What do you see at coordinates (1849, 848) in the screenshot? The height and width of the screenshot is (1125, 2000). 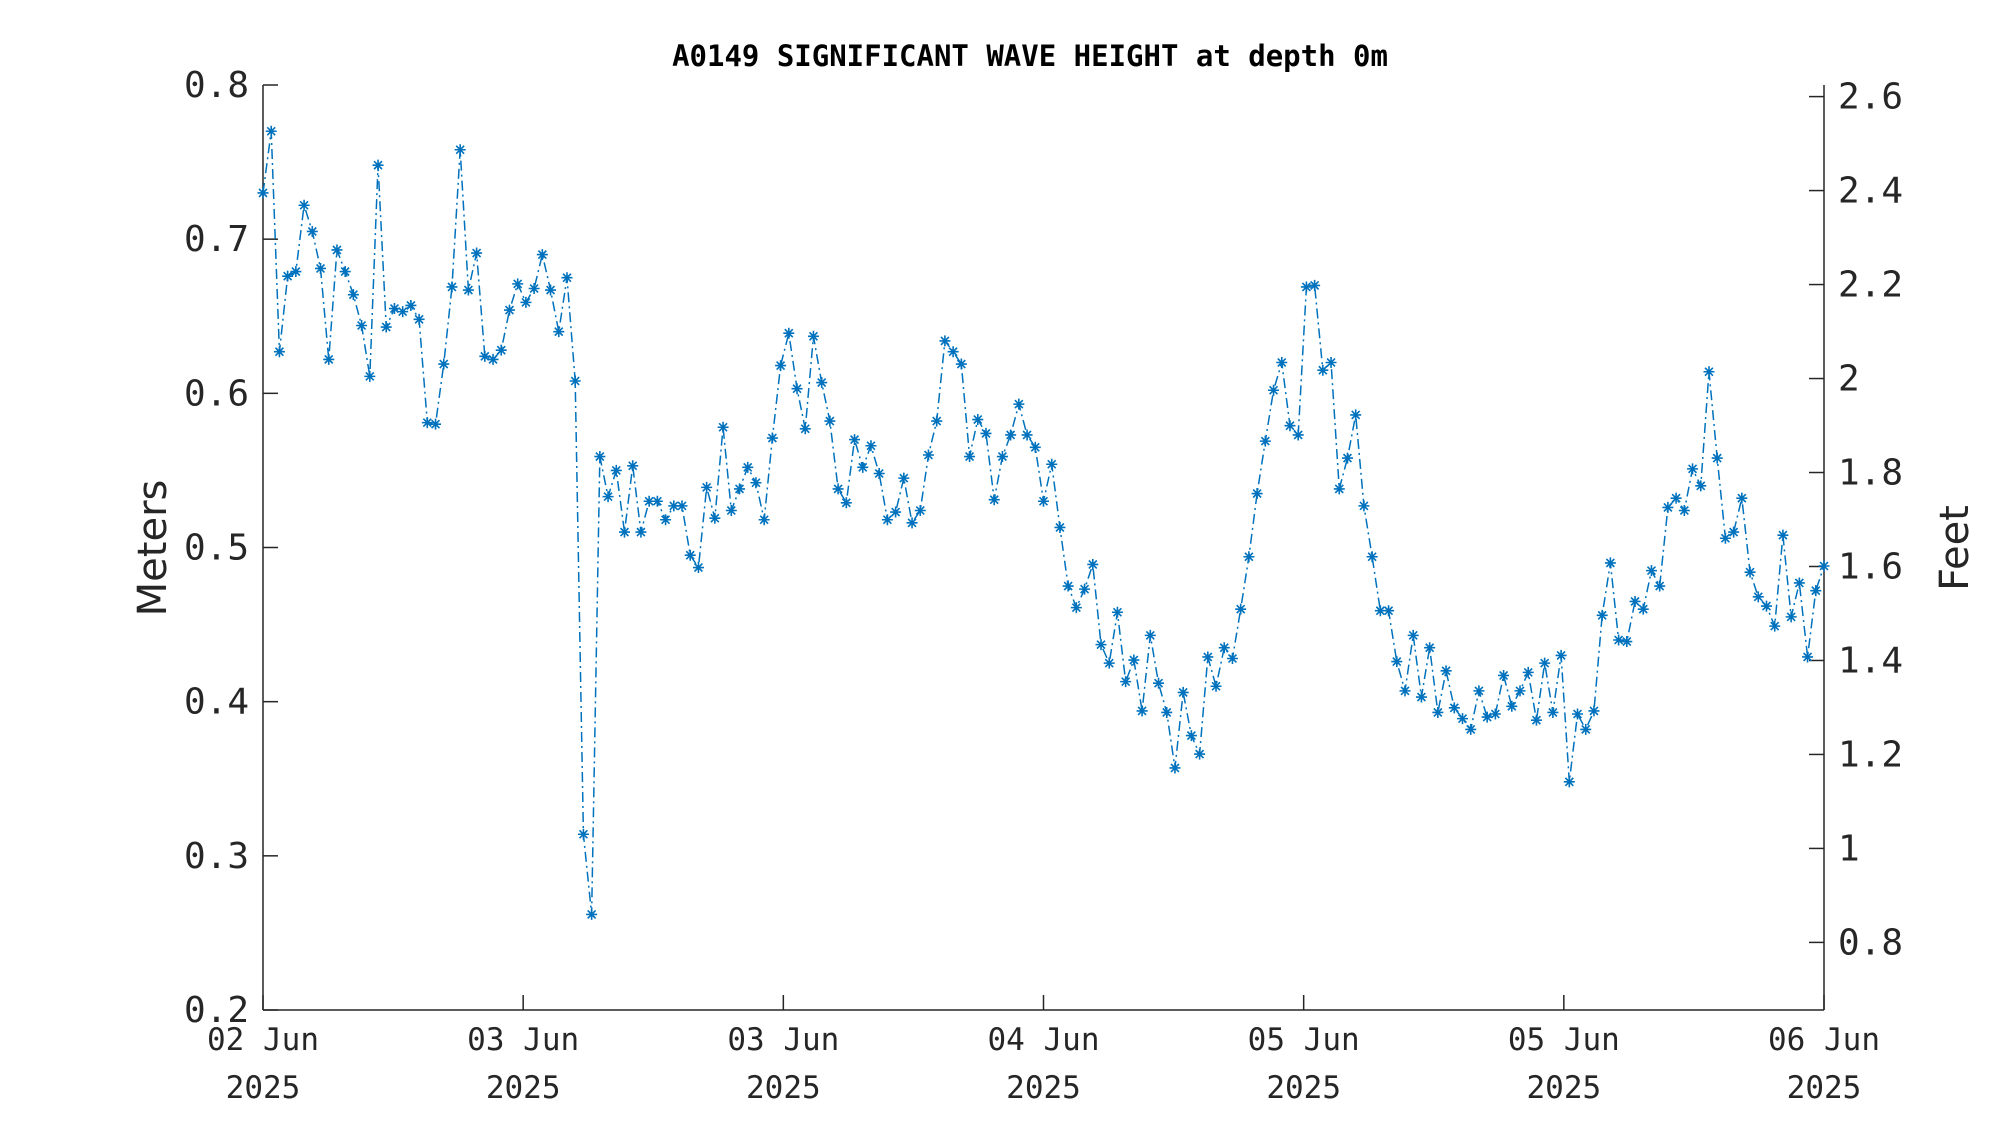 I see `y2-tick-label: 1` at bounding box center [1849, 848].